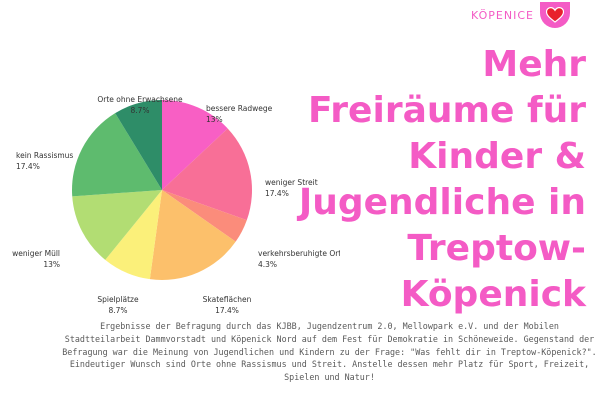 The height and width of the screenshot is (400, 600). I want to click on slice-category-label: Skateflächen, so click(227, 299).